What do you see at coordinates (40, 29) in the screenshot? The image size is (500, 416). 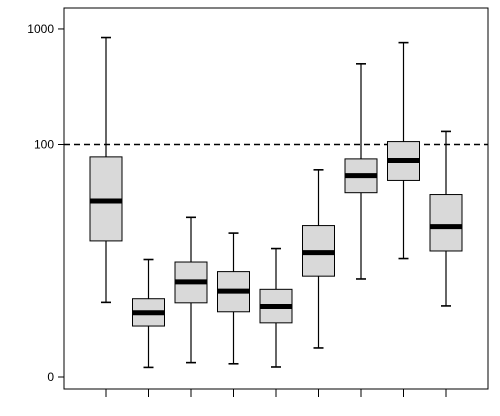 I see `y-tick-label: 1000` at bounding box center [40, 29].